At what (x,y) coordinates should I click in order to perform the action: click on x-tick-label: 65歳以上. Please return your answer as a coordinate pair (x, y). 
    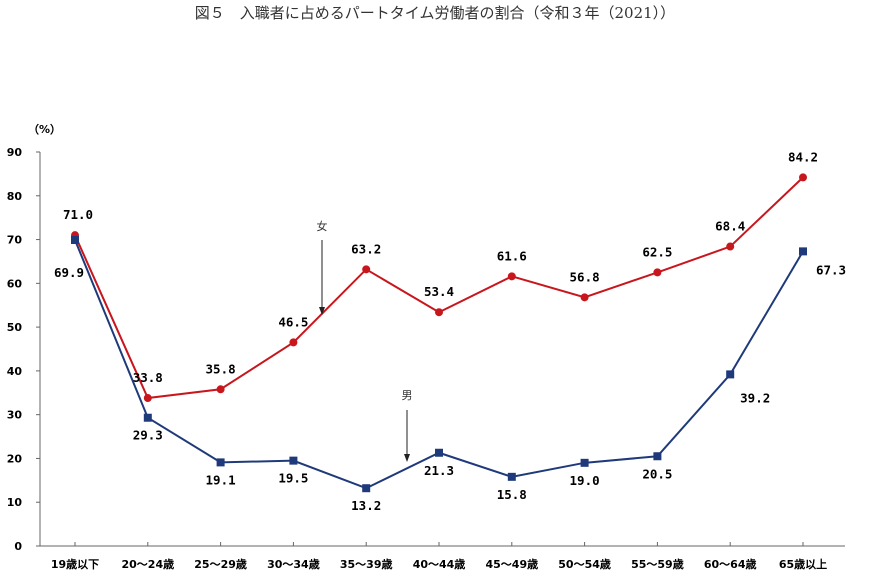
    Looking at the image, I should click on (803, 564).